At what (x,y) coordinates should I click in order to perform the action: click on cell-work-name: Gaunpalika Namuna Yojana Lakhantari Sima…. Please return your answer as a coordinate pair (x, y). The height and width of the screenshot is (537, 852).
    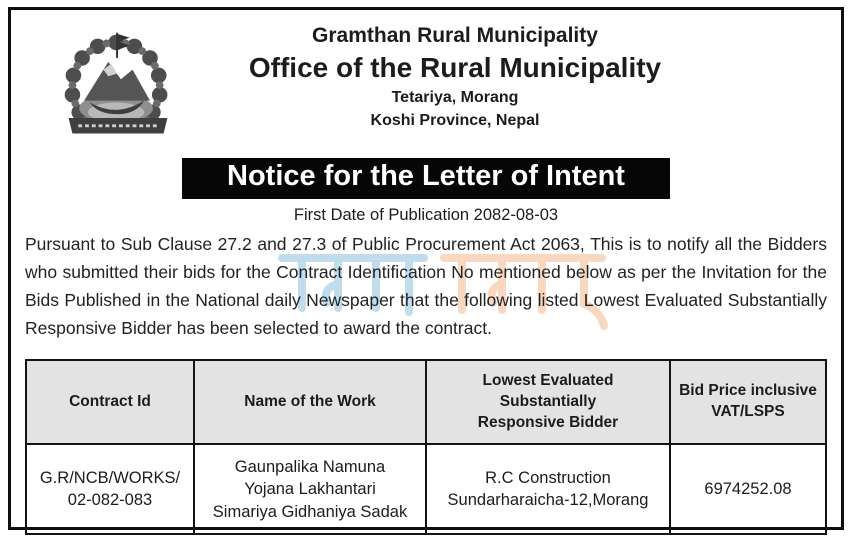
    Looking at the image, I should click on (310, 489).